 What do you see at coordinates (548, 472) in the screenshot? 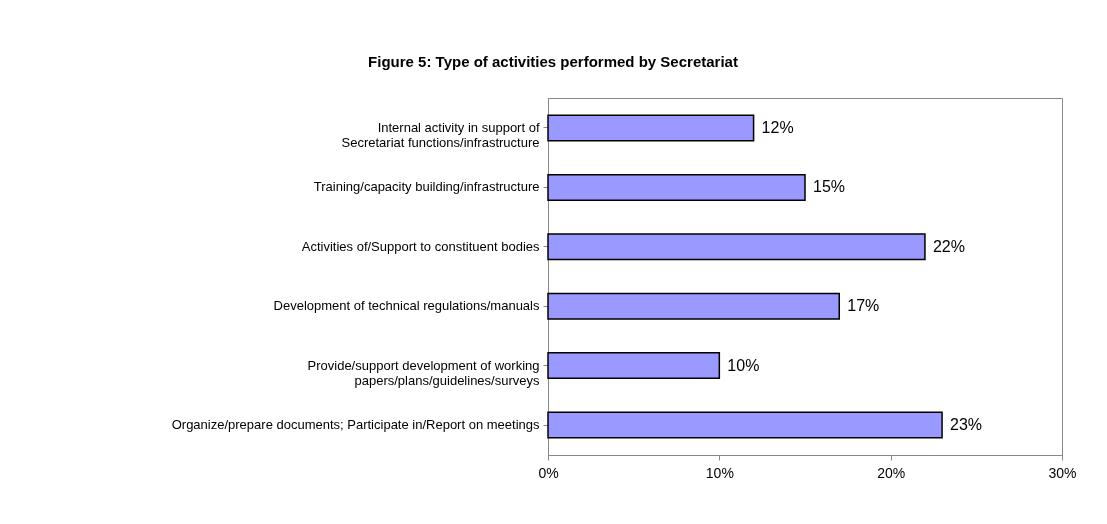
I see `x-tick-label: 0%` at bounding box center [548, 472].